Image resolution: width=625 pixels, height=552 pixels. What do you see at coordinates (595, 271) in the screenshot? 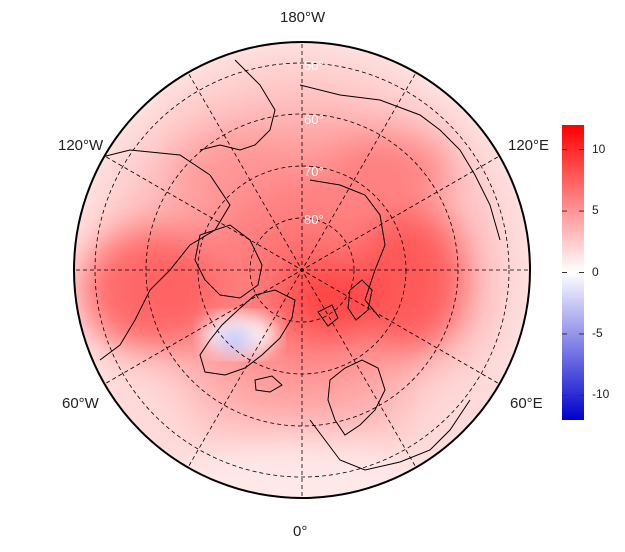
I see `colorbar-tick-label: 0` at bounding box center [595, 271].